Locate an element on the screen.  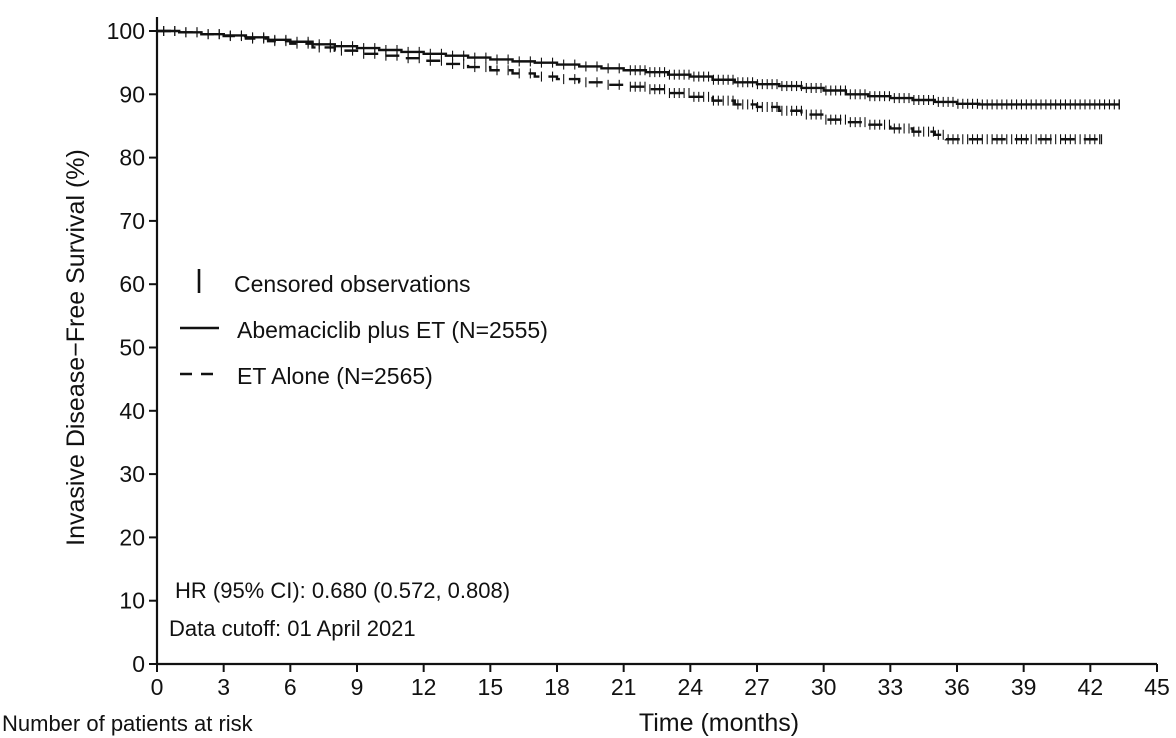
x-tick-label: 12 is located at coordinates (424, 687).